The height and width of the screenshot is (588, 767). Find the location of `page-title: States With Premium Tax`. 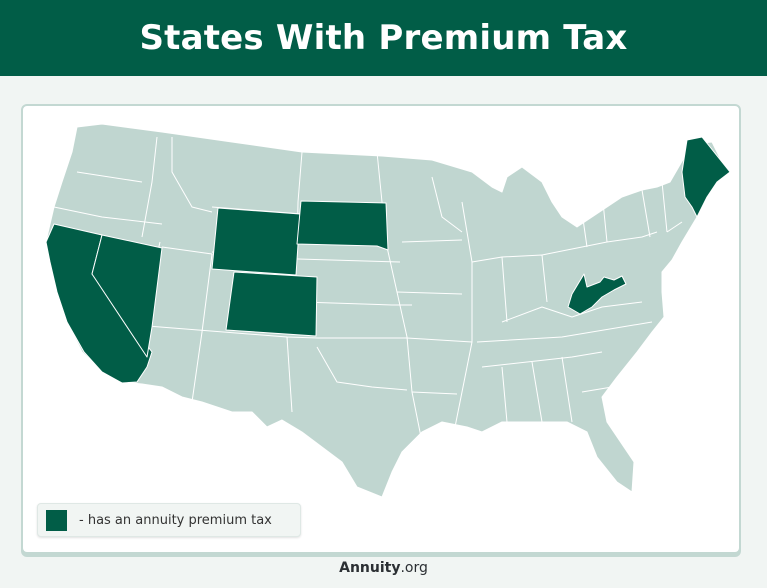

page-title: States With Premium Tax is located at coordinates (383, 38).